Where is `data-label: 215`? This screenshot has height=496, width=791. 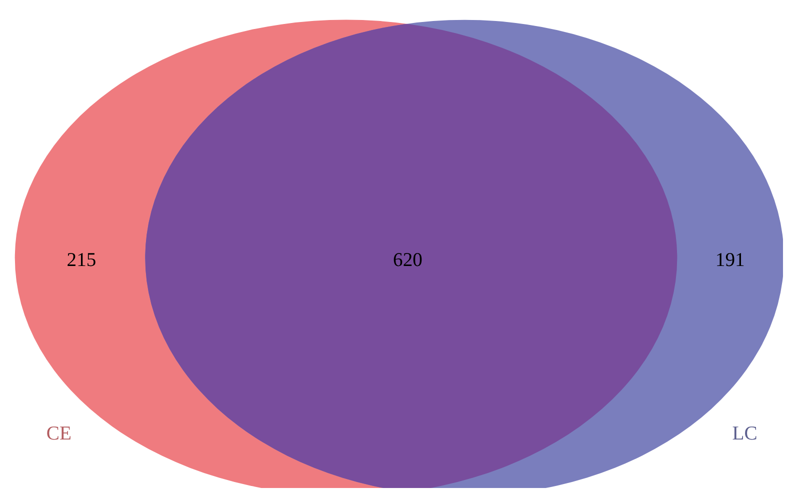 data-label: 215 is located at coordinates (81, 260).